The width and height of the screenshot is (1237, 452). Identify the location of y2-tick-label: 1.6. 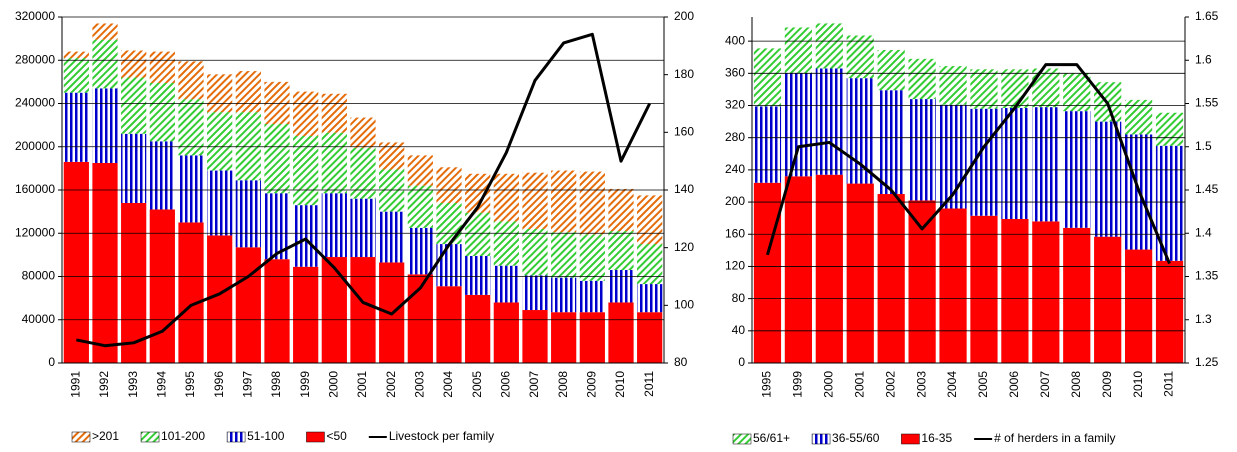
(1203, 59).